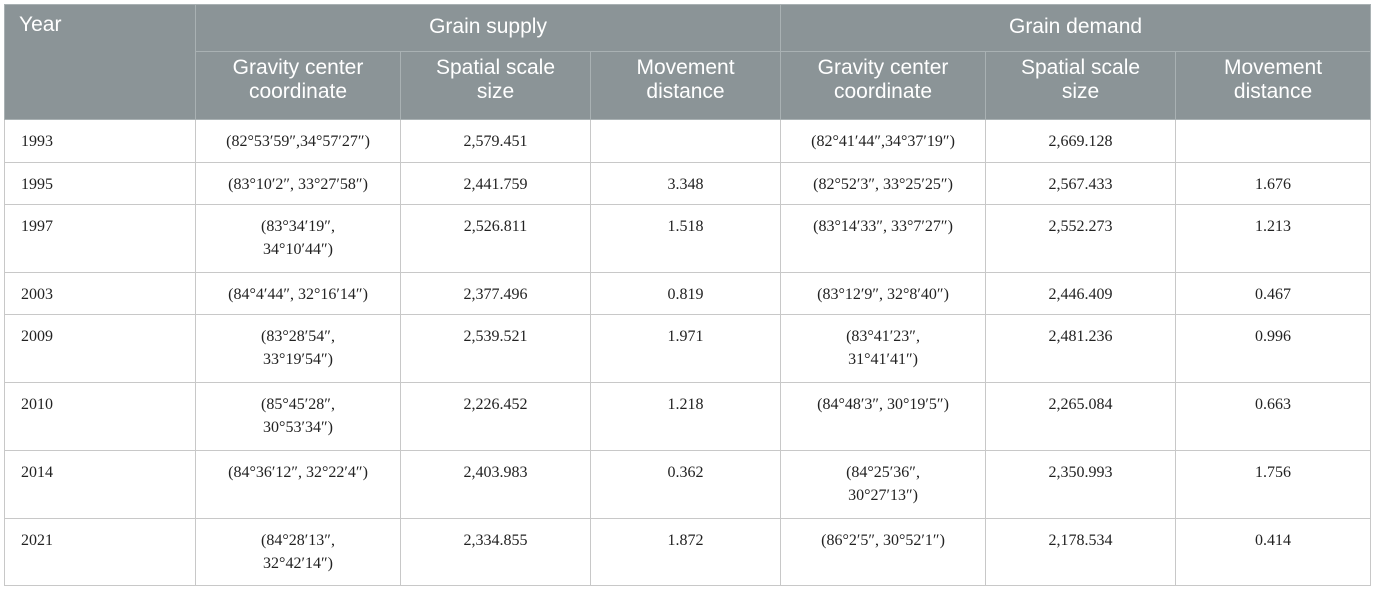 Image resolution: width=1375 pixels, height=590 pixels. What do you see at coordinates (100, 141) in the screenshot?
I see `year-cell: 1993` at bounding box center [100, 141].